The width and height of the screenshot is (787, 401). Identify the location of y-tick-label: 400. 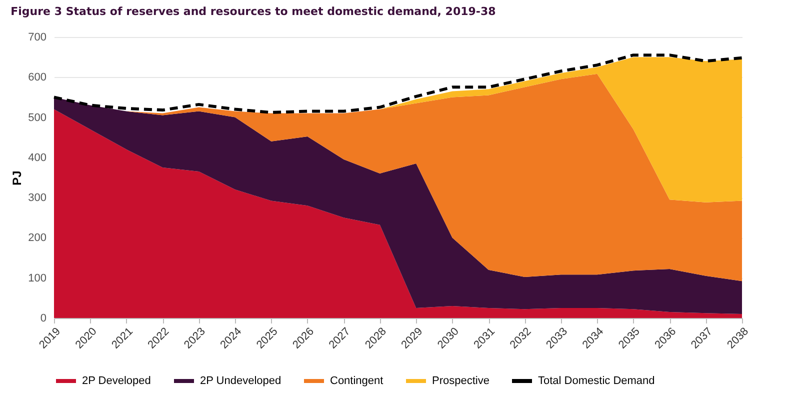
(37, 158).